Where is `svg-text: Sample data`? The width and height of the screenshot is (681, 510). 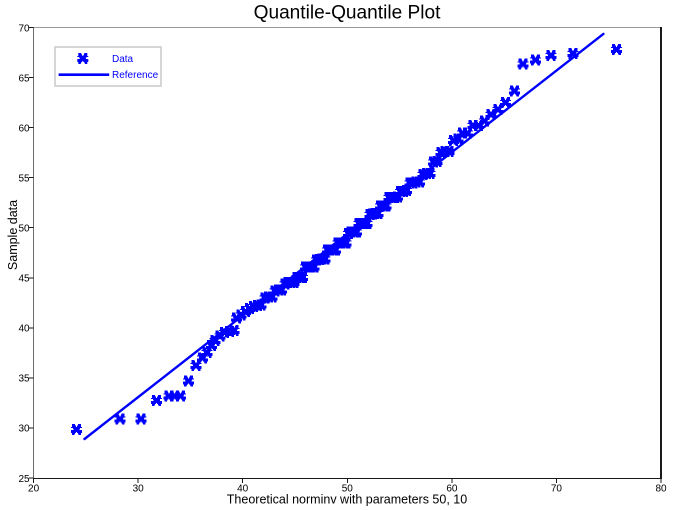
svg-text: Sample data is located at coordinates (13, 235).